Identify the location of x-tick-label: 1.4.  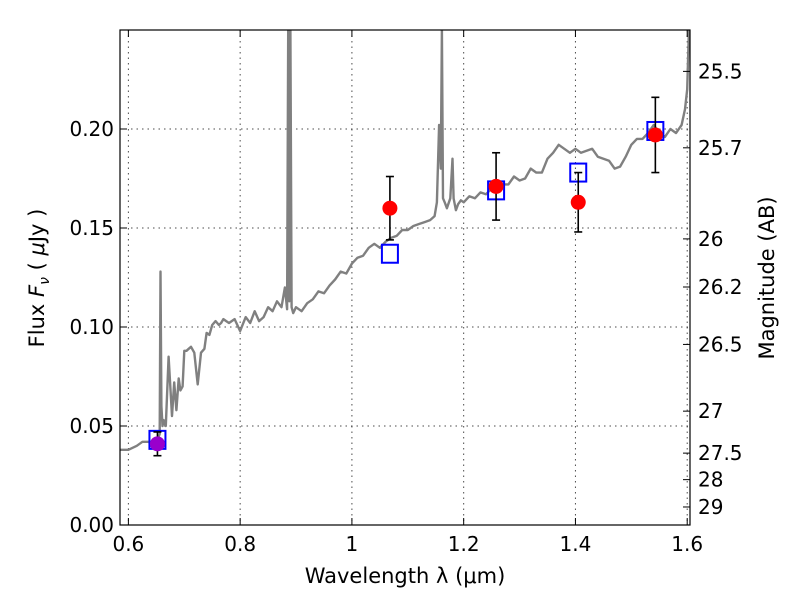
(576, 544).